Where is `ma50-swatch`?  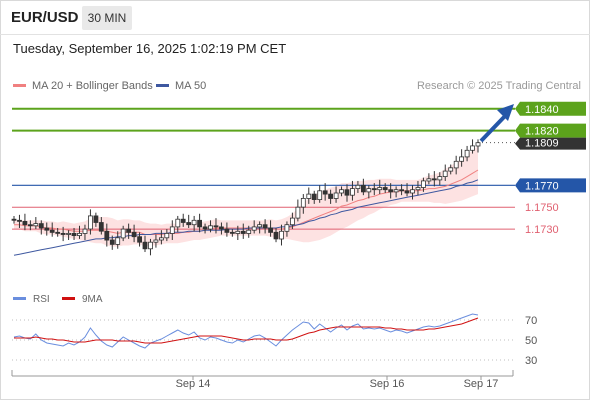 ma50-swatch is located at coordinates (162, 85).